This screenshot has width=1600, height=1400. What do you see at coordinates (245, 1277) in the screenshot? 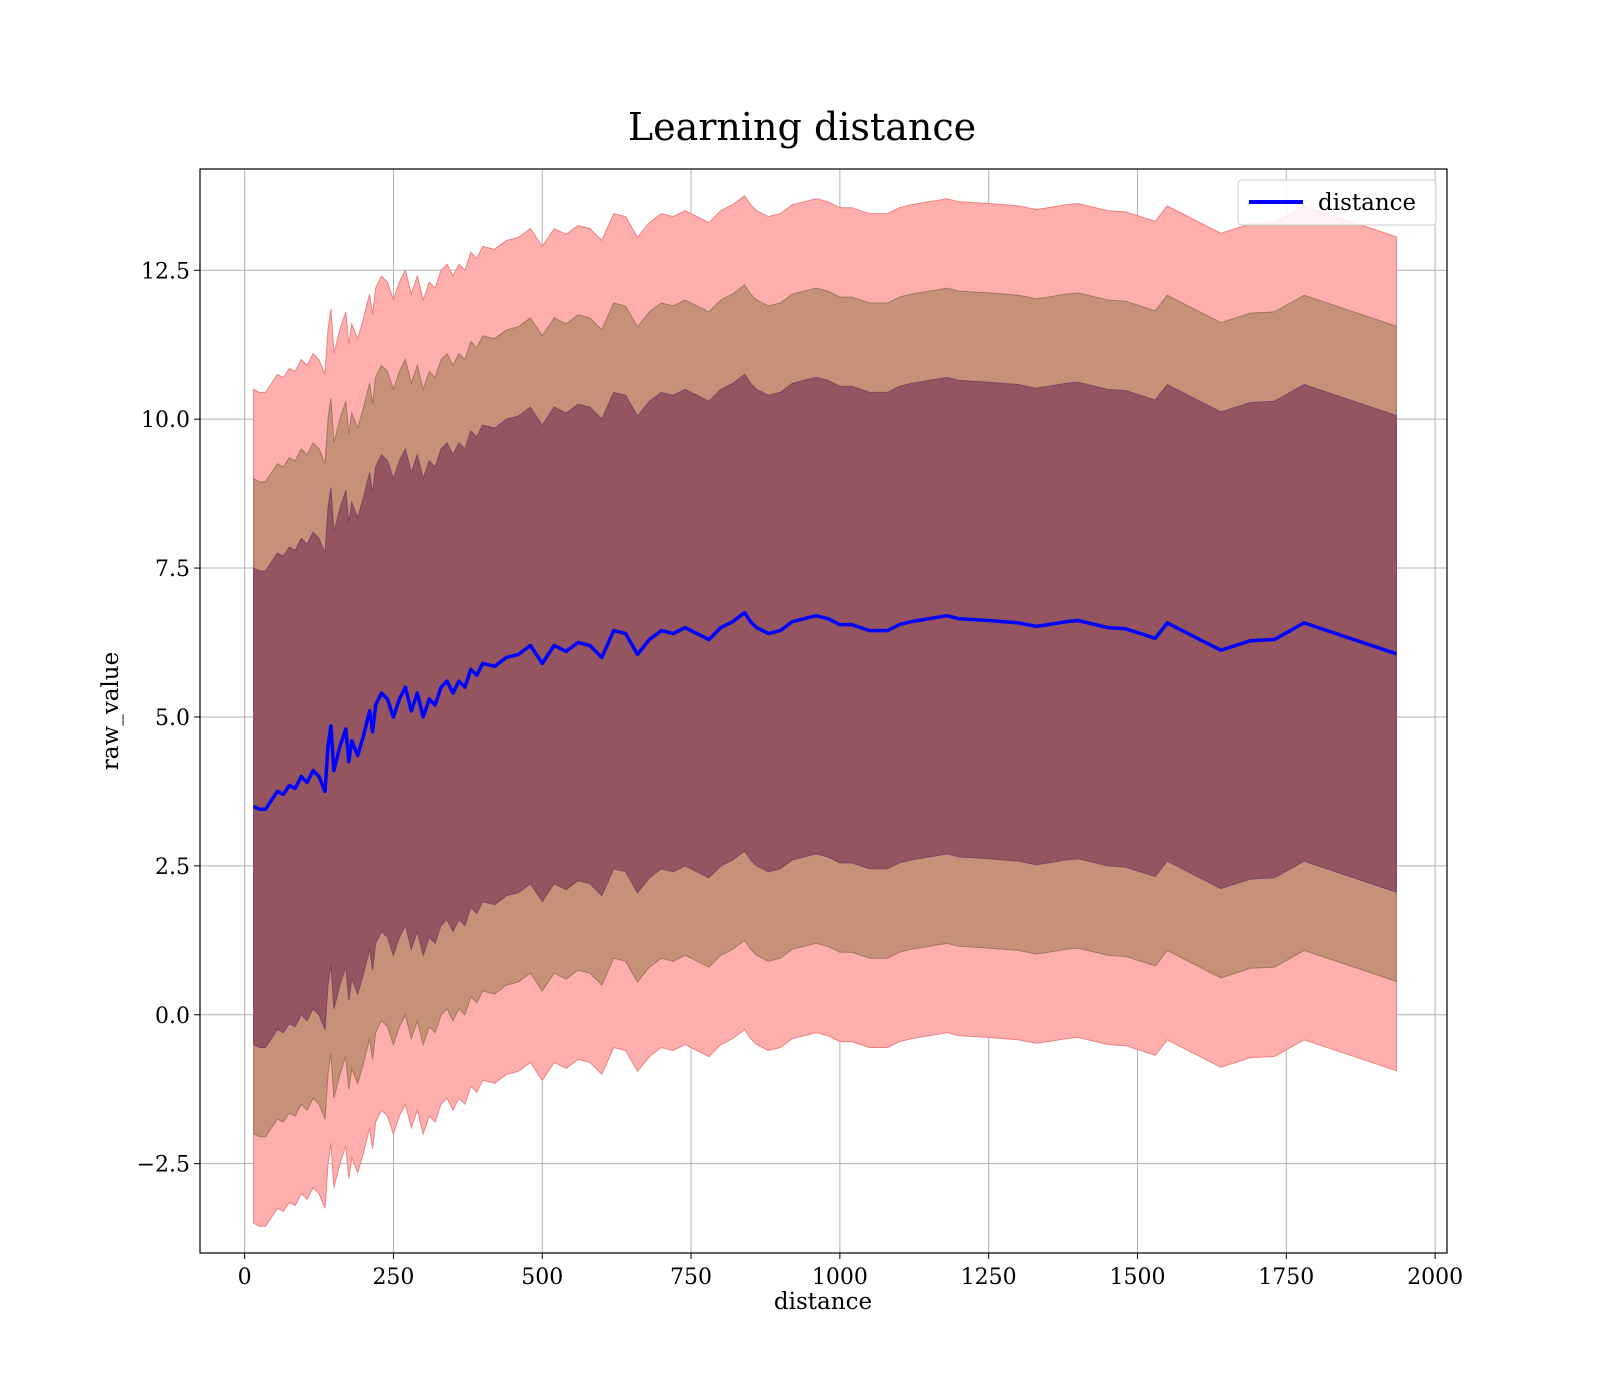
I see `x-tick-label: 0` at bounding box center [245, 1277].